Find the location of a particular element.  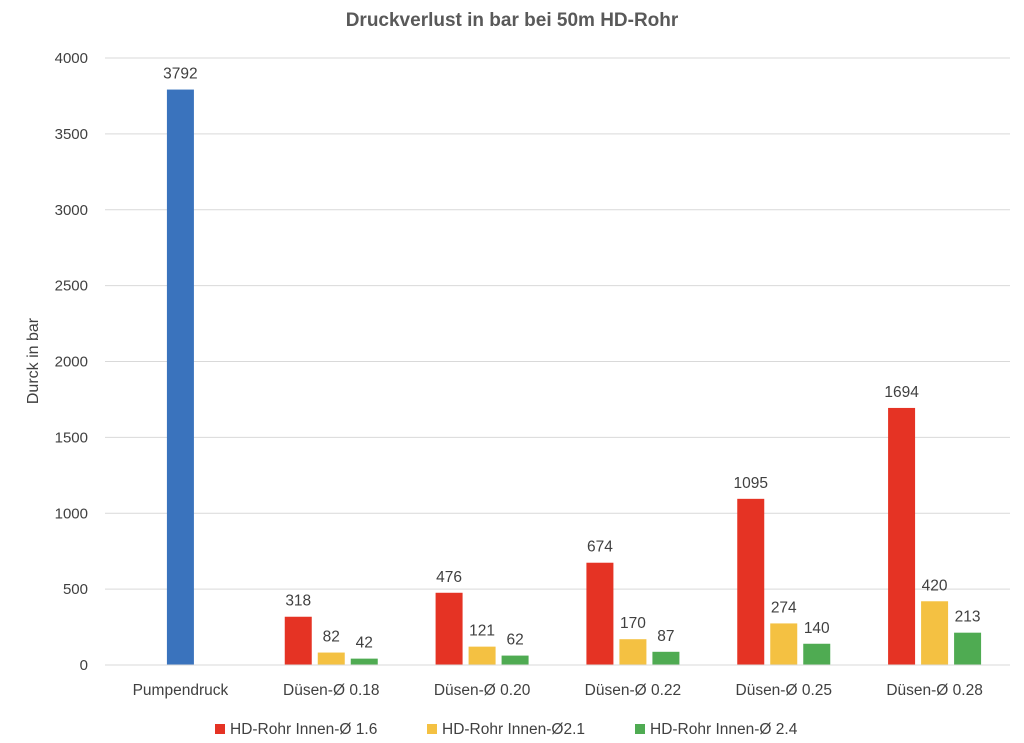

legend-item: HD-Rohr Innen-Ø2.1 is located at coordinates (506, 729).